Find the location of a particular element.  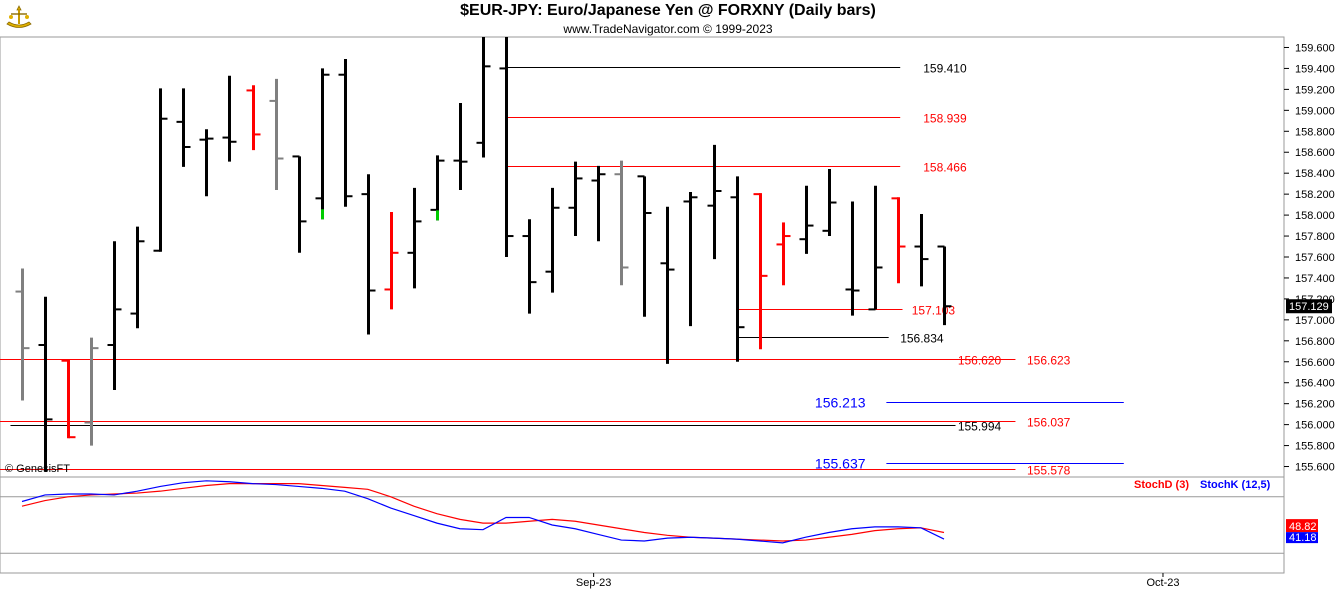

time-axis: Sep-23 Oct-23 is located at coordinates (877, 581).